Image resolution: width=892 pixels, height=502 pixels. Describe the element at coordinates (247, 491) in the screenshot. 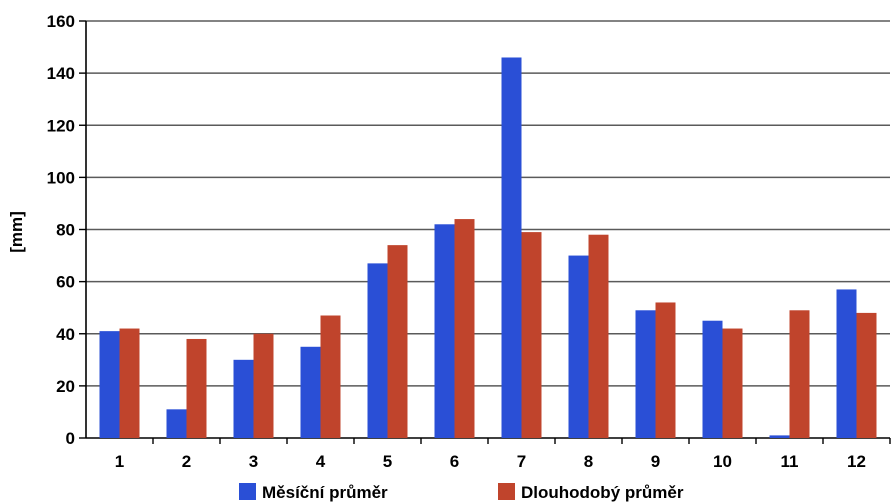

I see `legend-swatch-monthly` at that location.